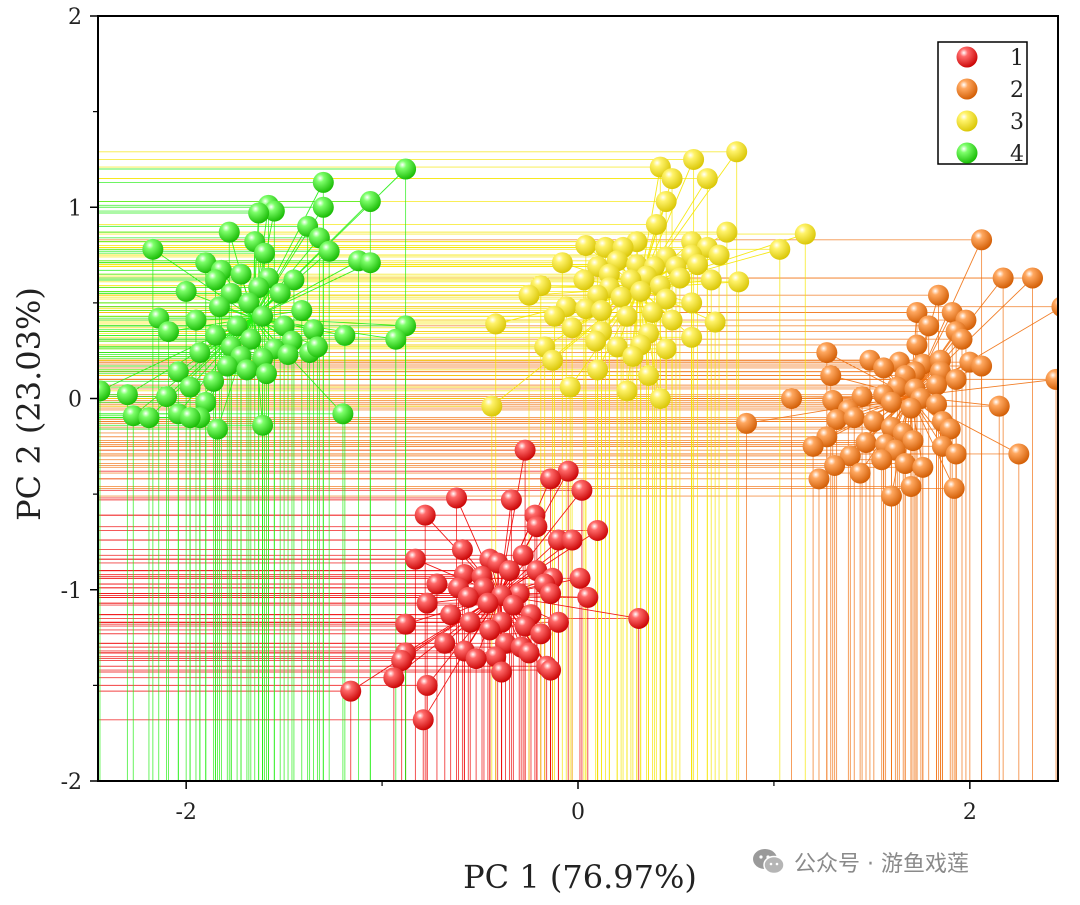 This screenshot has width=1080, height=905. What do you see at coordinates (1017, 58) in the screenshot?
I see `legend-label-1: 1` at bounding box center [1017, 58].